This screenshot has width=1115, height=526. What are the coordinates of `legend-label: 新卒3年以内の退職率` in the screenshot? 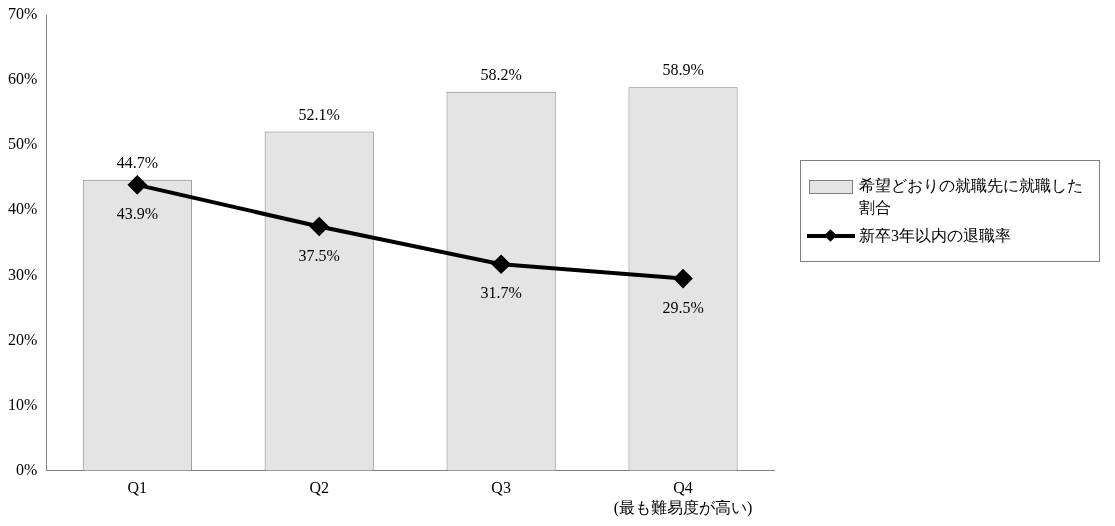 It's located at (935, 236).